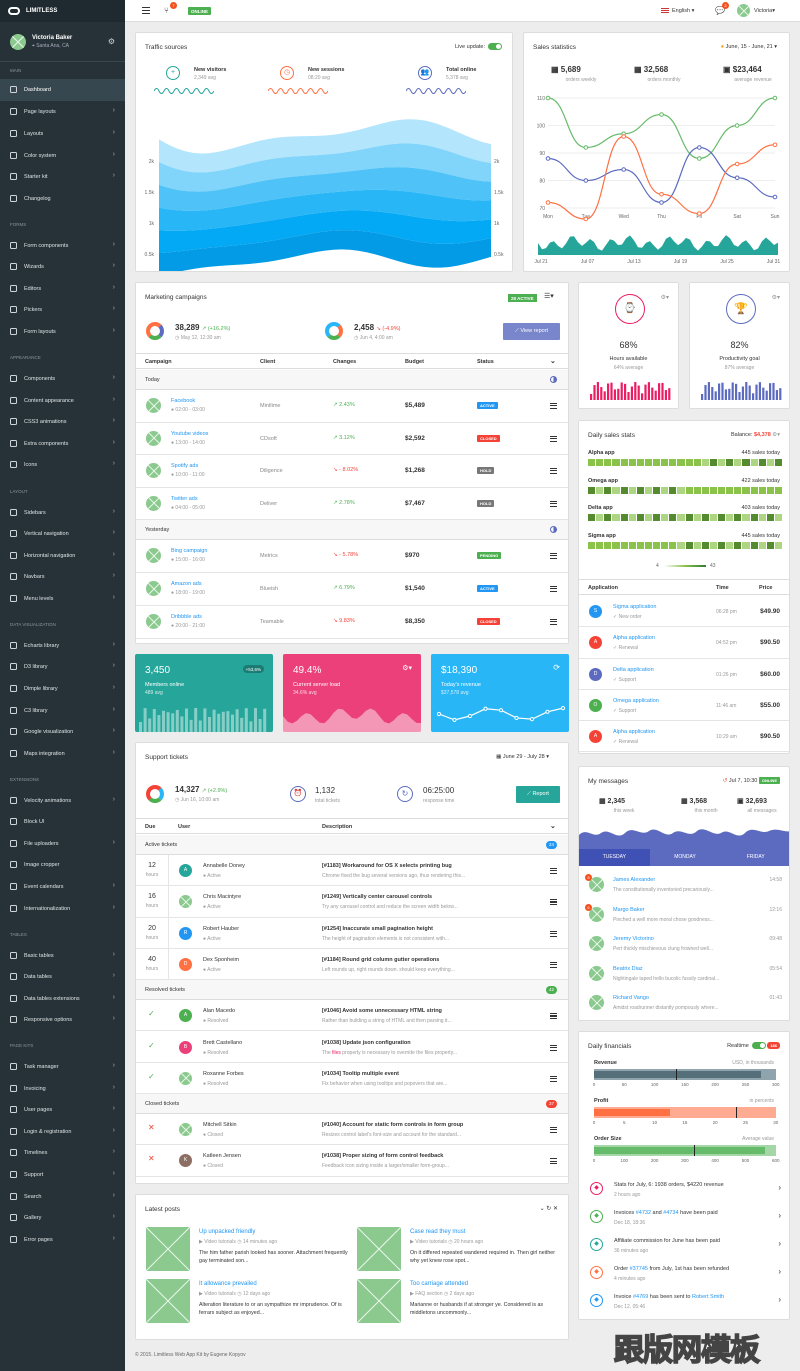 This screenshot has width=800, height=1371. Describe the element at coordinates (62, 1218) in the screenshot. I see `sidebar-item-gallery: Gallery ›` at that location.